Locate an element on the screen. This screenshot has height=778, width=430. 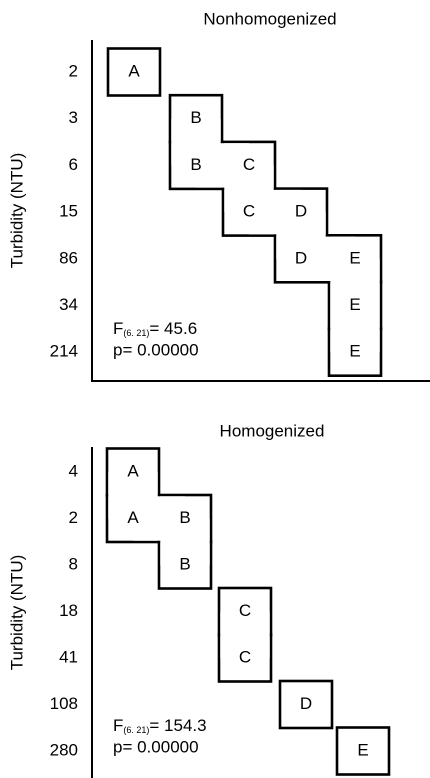
row-label: 8 is located at coordinates (73, 563).